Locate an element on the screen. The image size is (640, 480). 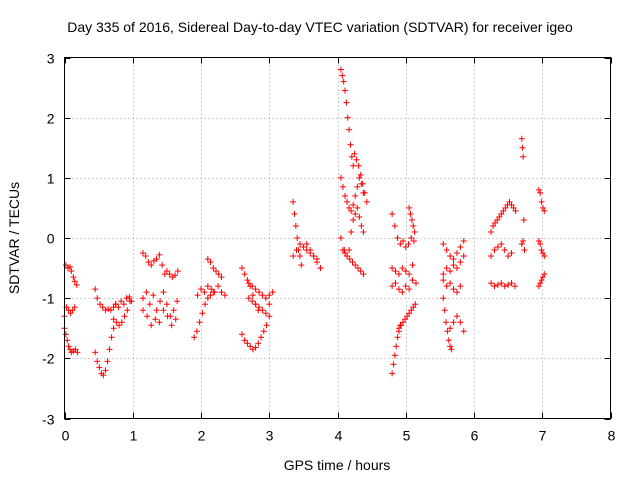
series-sat-j is located at coordinates (159, 318).